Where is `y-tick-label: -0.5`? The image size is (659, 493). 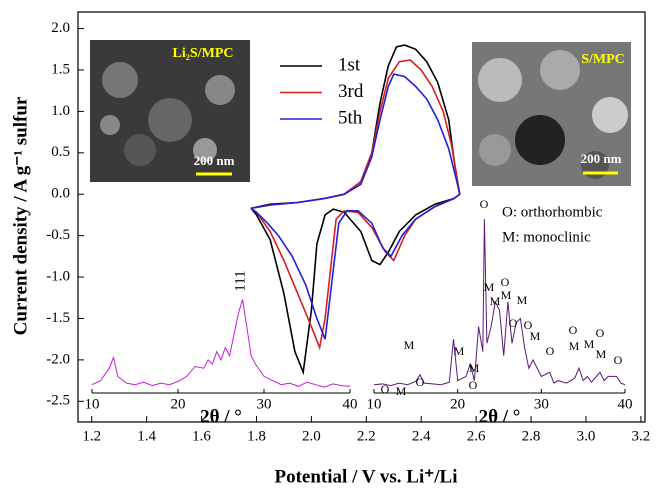 y-tick-label: -0.5 is located at coordinates (58, 235).